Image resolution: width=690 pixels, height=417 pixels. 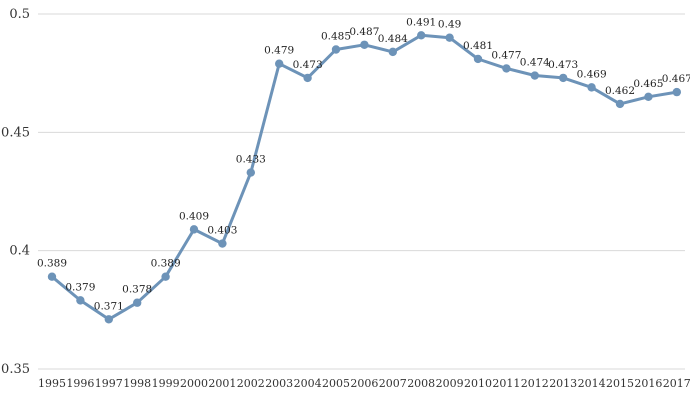 I want to click on x-tick-label: 2003, so click(x=279, y=383).